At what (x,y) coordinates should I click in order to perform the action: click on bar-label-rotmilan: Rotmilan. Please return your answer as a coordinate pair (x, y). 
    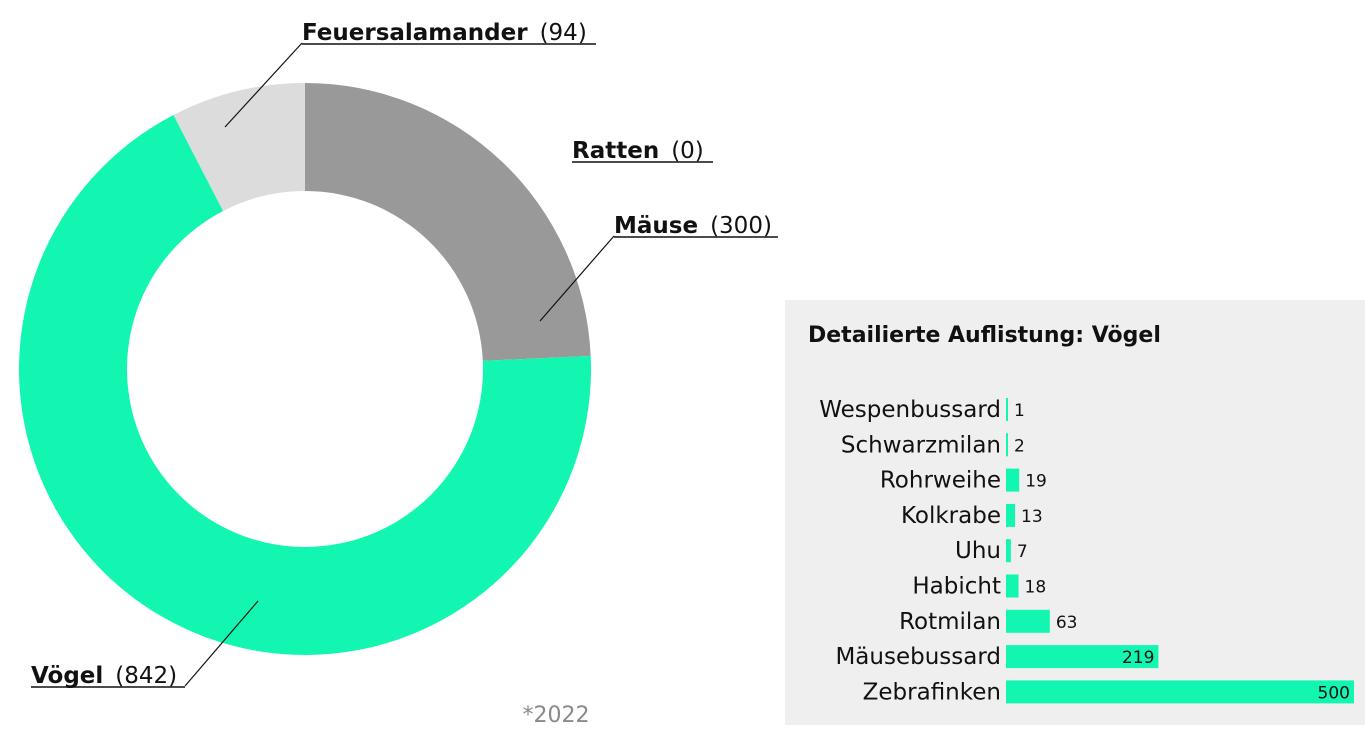
    Looking at the image, I should click on (950, 622).